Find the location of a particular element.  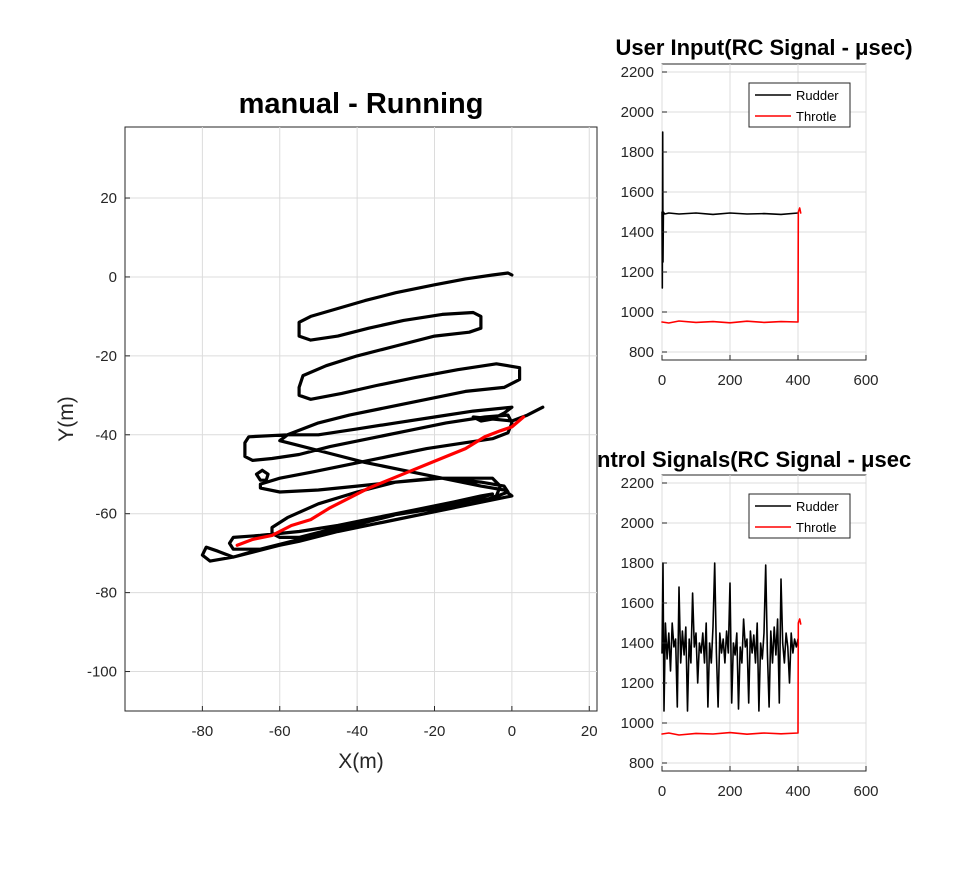

x-tick-label: -80 is located at coordinates (203, 731).